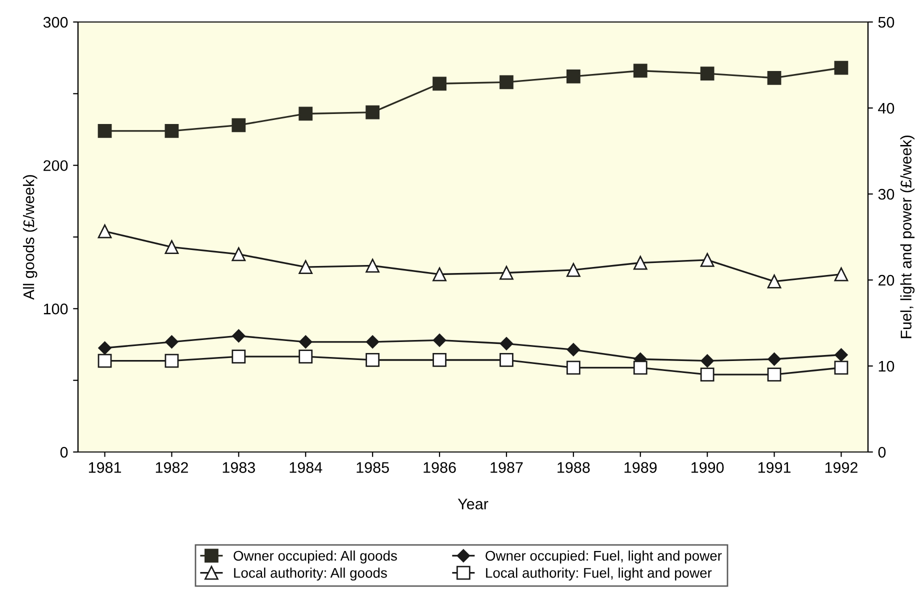 This screenshot has width=923, height=601. Describe the element at coordinates (640, 467) in the screenshot. I see `x-tick-label: 1989` at that location.